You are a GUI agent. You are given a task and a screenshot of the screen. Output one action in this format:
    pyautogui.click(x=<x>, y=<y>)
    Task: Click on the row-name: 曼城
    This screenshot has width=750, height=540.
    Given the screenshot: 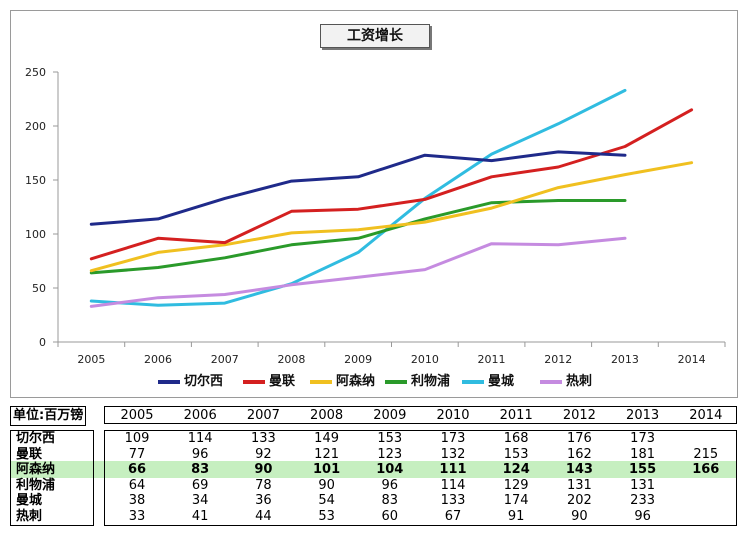 What is the action you would take?
    pyautogui.click(x=29, y=500)
    